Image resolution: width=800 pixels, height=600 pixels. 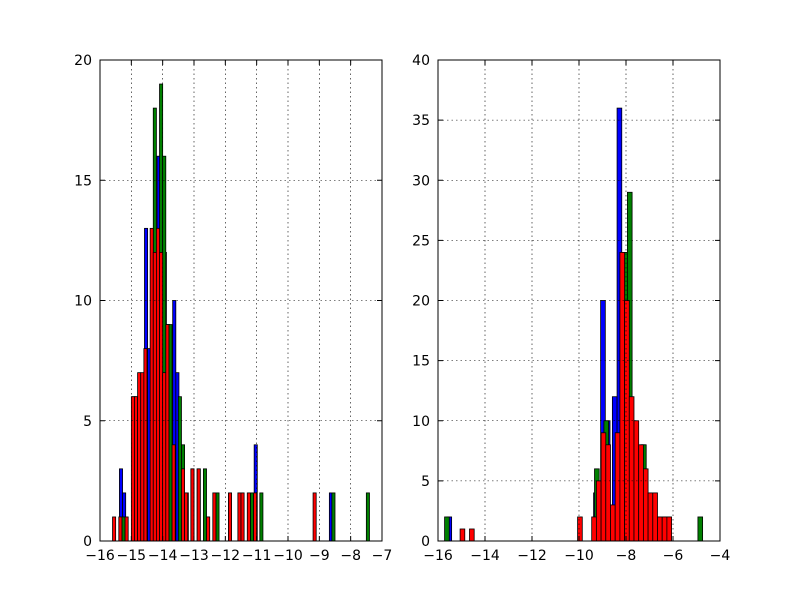 What do you see at coordinates (194, 556) in the screenshot?
I see `x-tick-label: −13` at bounding box center [194, 556].